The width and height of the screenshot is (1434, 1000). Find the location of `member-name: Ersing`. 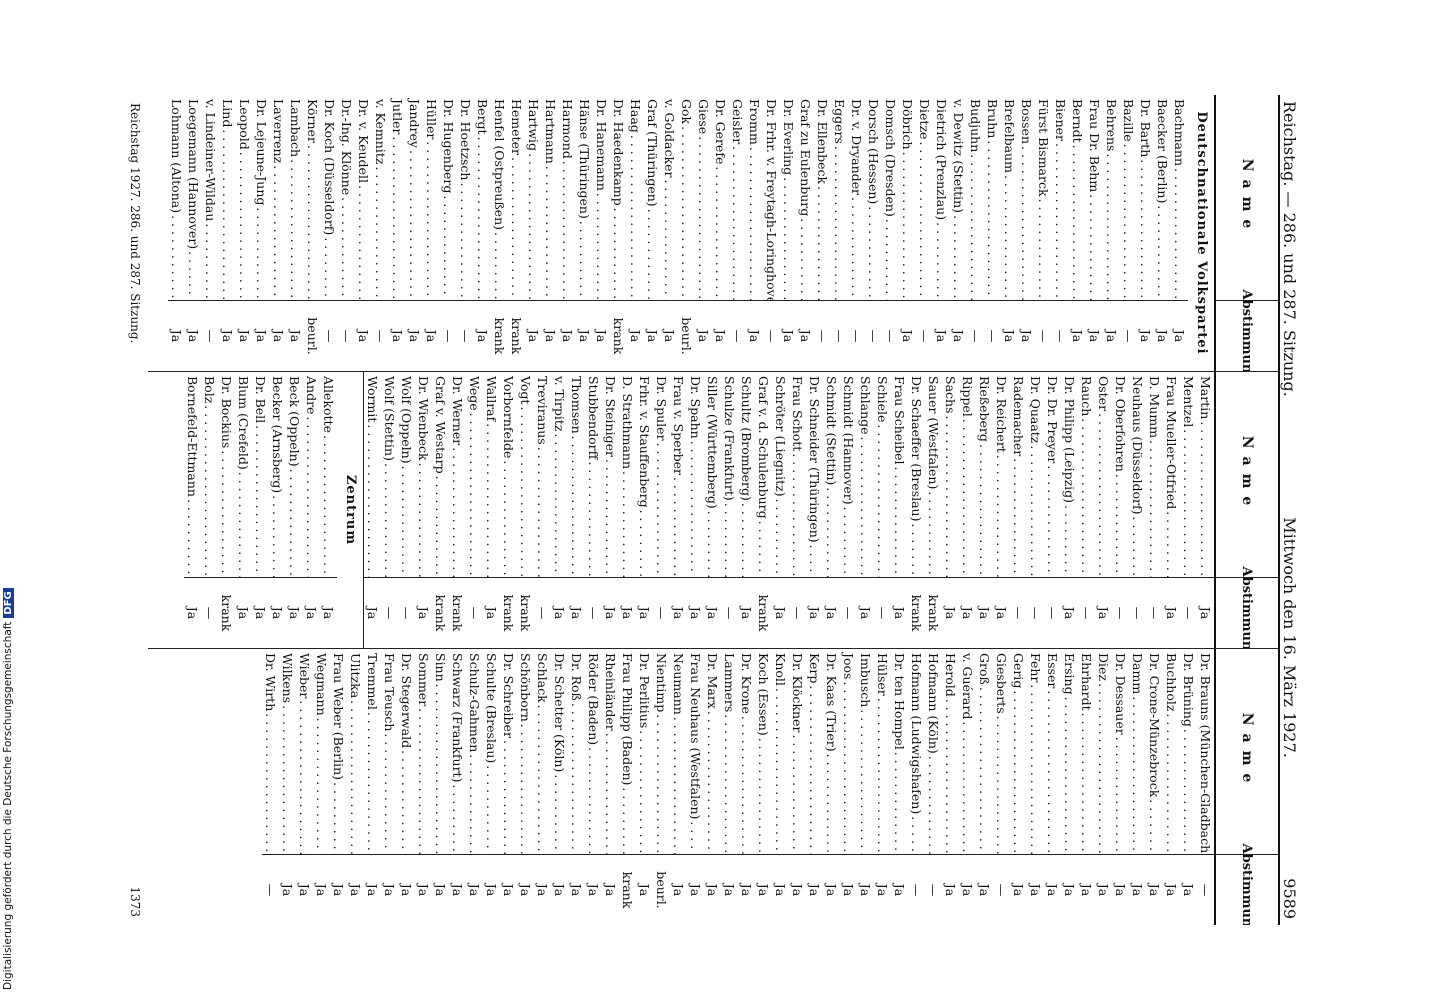

member-name: Ersing is located at coordinates (1069, 674).